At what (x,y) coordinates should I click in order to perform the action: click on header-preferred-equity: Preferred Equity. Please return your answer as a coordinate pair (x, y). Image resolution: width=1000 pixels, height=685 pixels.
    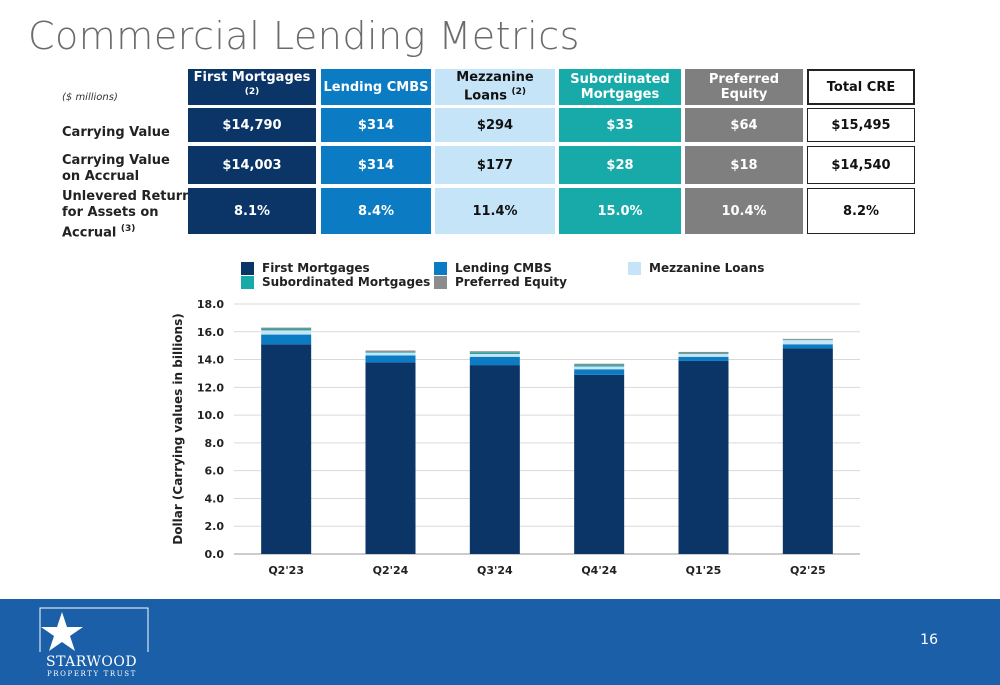
    Looking at the image, I should click on (744, 87).